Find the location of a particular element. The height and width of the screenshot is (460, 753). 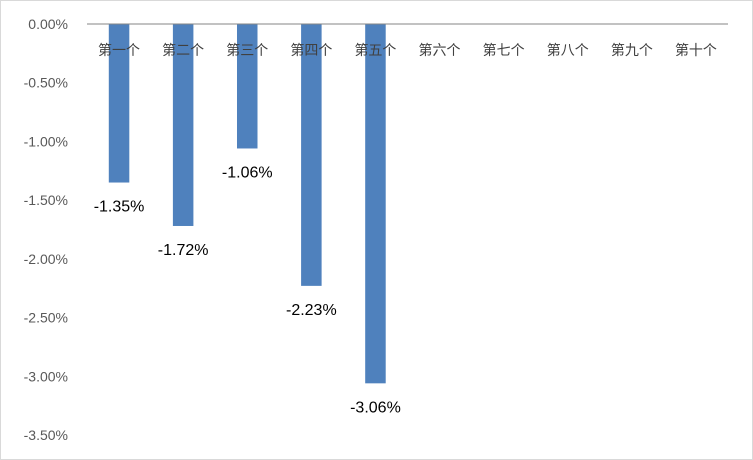

x-tick-label: 第一个 is located at coordinates (119, 50).